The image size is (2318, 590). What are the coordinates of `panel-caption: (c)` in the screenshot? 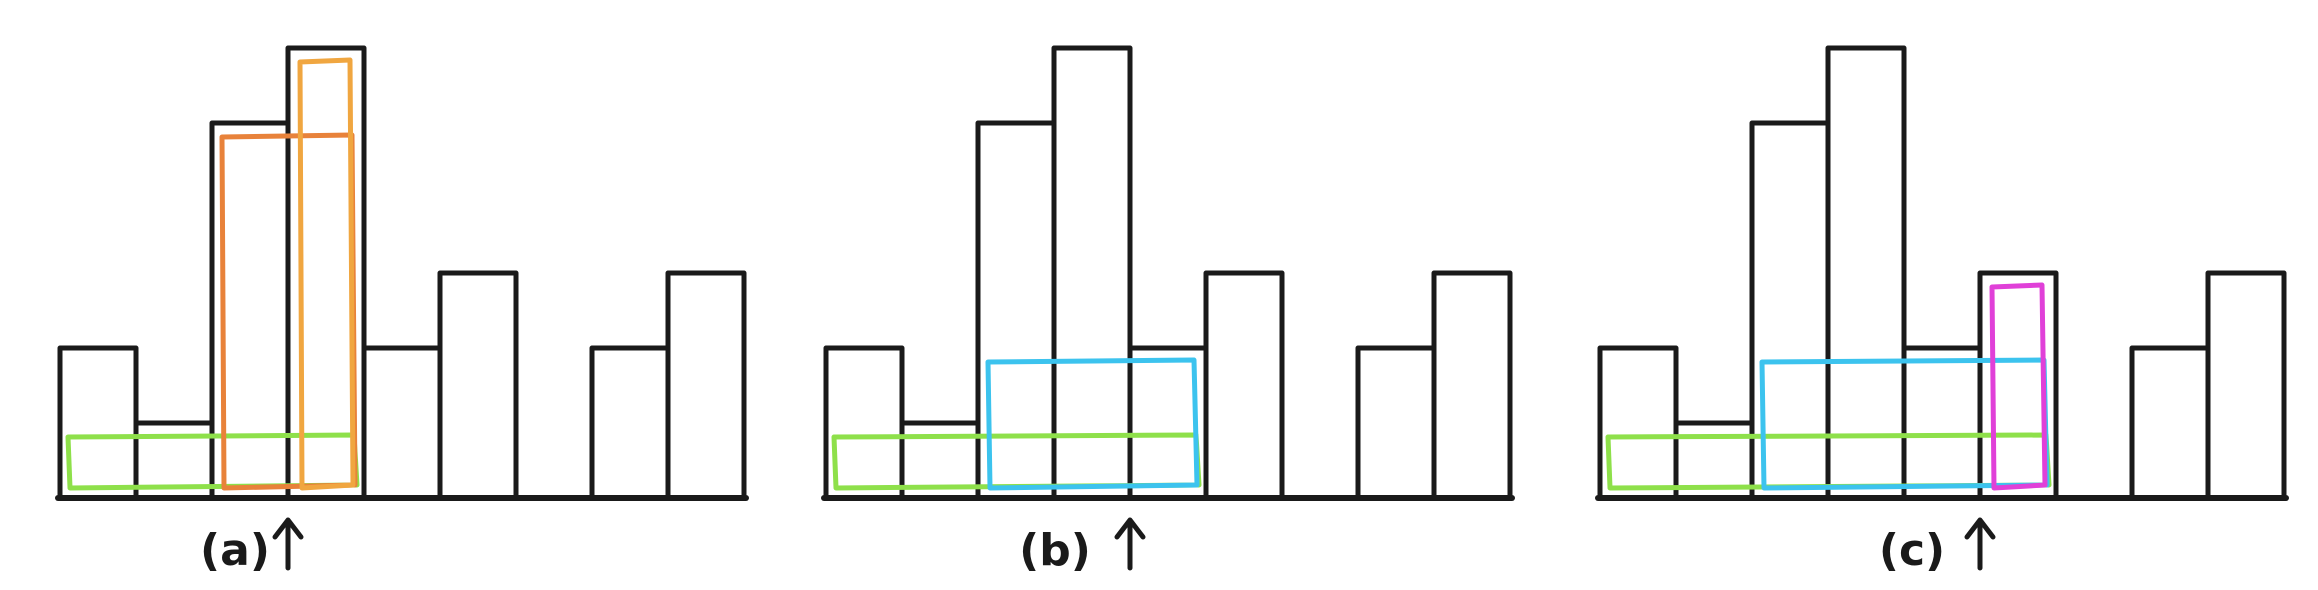 It's located at (1912, 550).